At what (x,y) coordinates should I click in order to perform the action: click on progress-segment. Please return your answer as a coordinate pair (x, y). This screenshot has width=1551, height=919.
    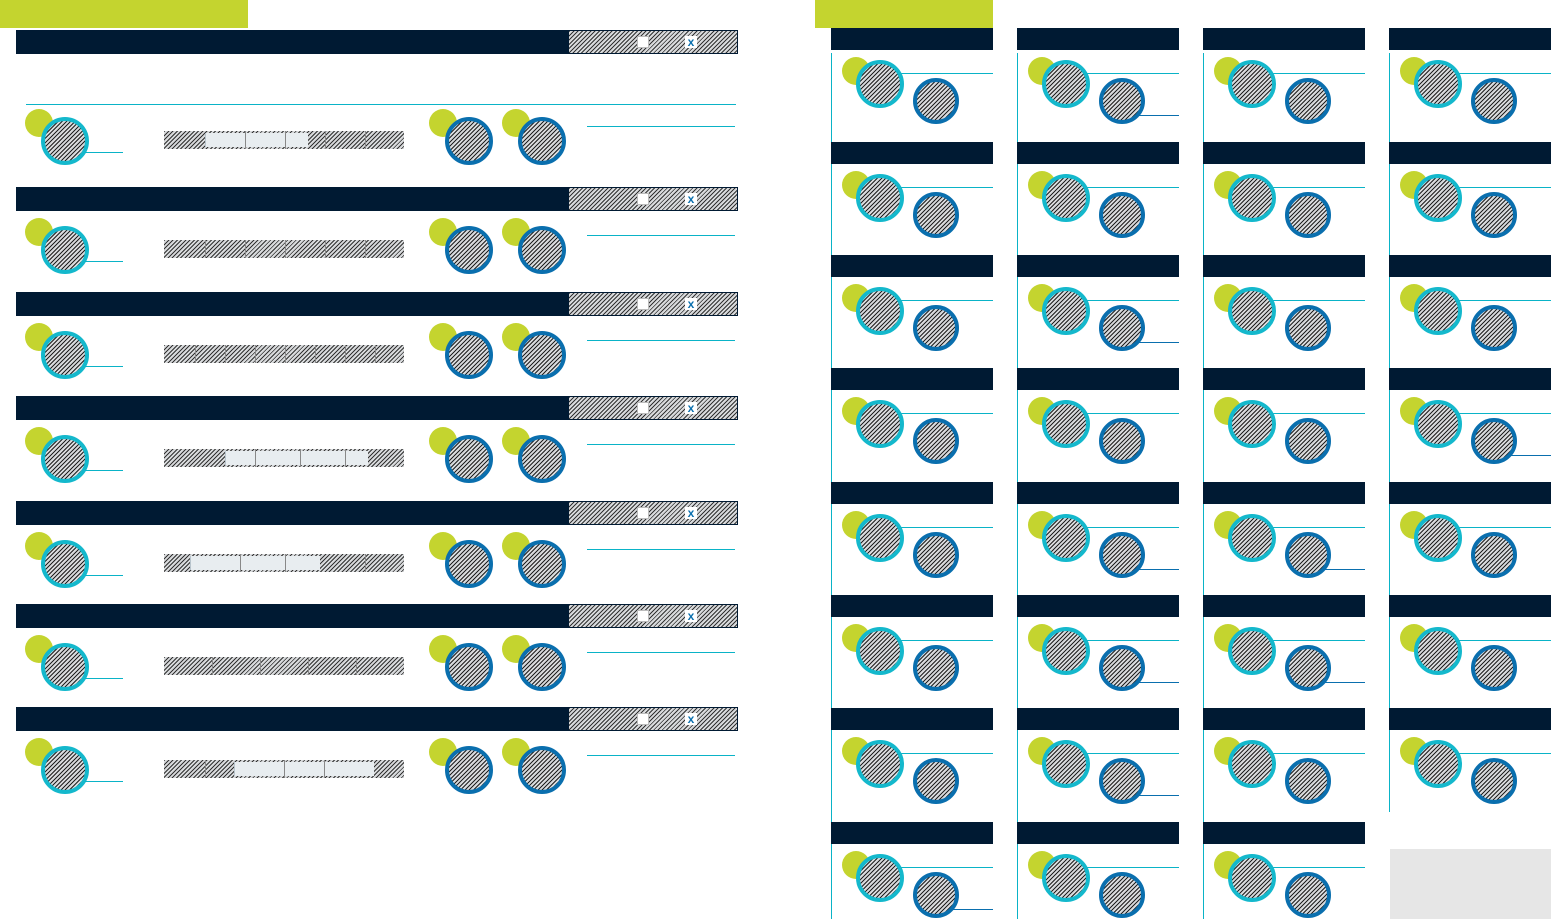
    Looking at the image, I should click on (256, 140).